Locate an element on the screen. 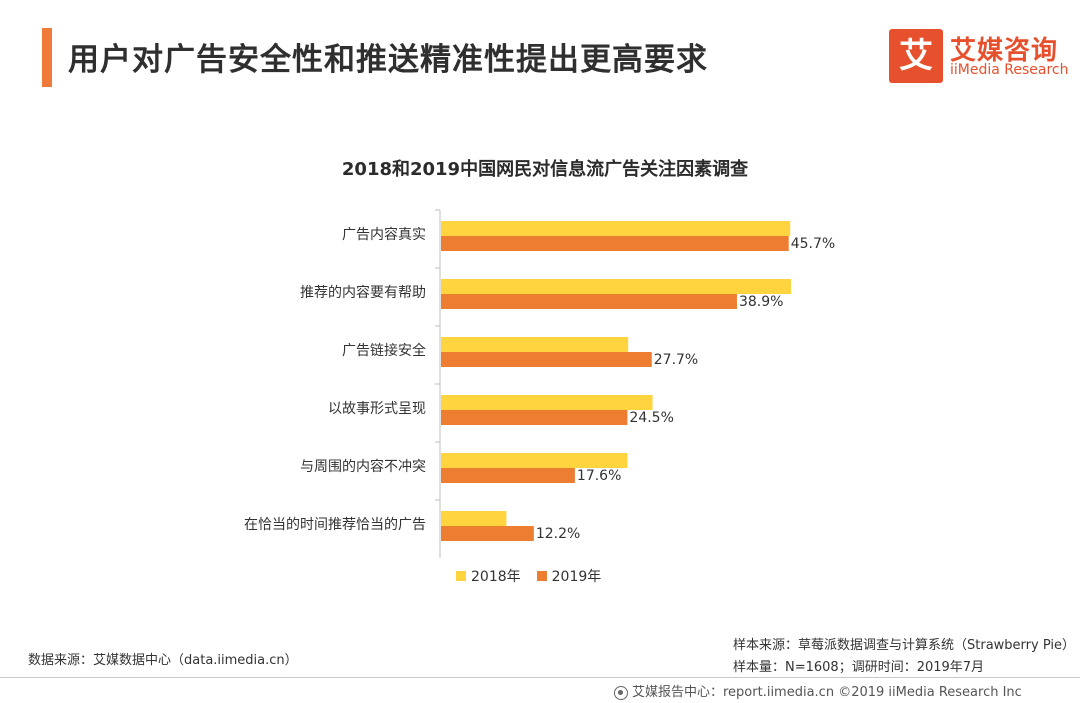  category-label: 推荐的内容要有帮助 is located at coordinates (363, 292).